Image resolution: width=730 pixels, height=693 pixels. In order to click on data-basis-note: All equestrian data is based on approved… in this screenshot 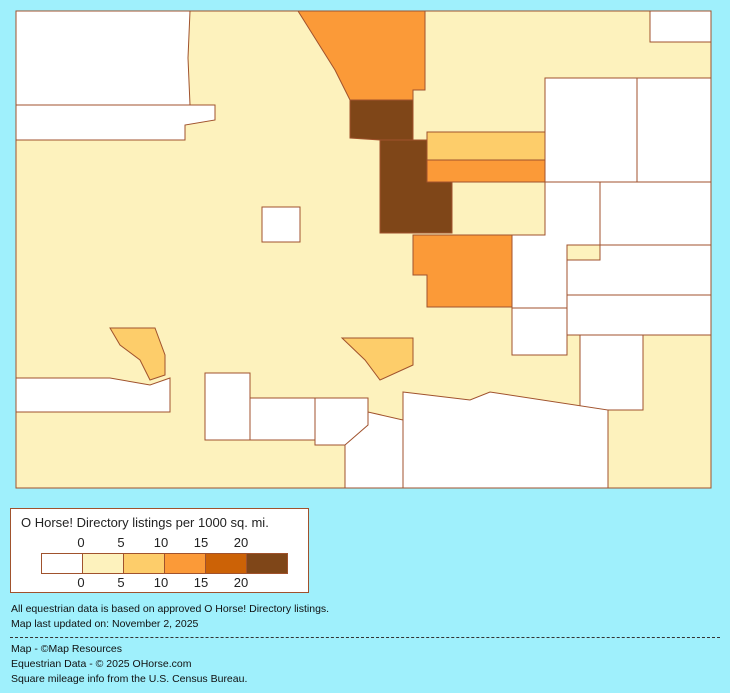, I will do `click(170, 609)`.